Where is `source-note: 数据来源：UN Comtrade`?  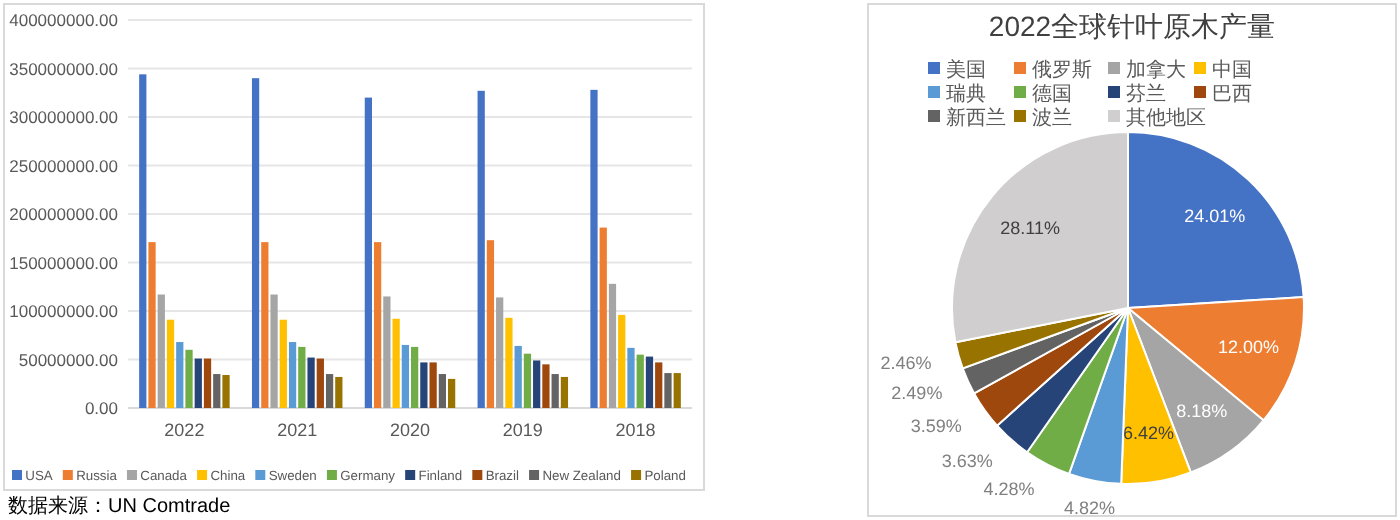
source-note: 数据来源：UN Comtrade is located at coordinates (120, 506).